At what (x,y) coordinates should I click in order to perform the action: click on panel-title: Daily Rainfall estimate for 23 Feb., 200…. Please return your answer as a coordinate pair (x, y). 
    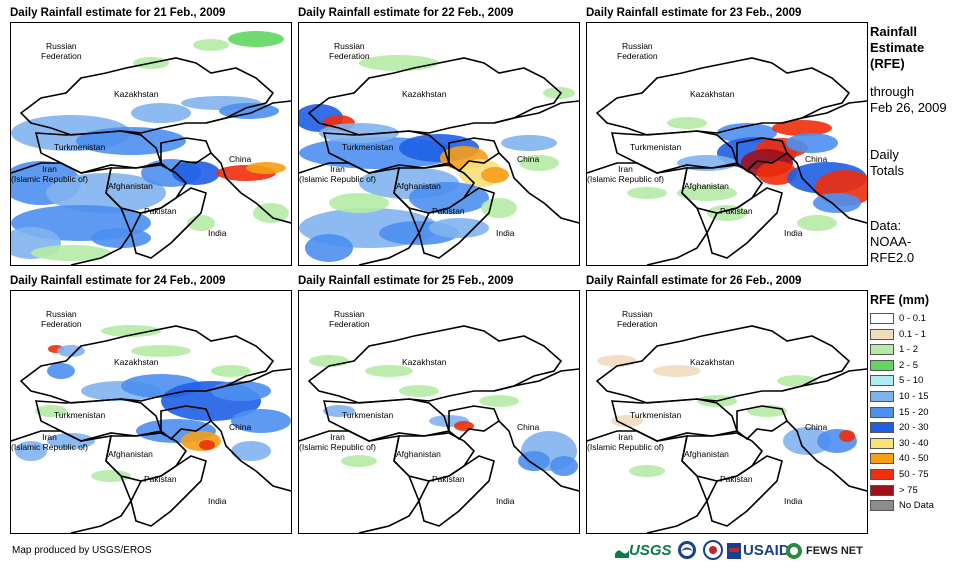
    Looking at the image, I should click on (694, 13).